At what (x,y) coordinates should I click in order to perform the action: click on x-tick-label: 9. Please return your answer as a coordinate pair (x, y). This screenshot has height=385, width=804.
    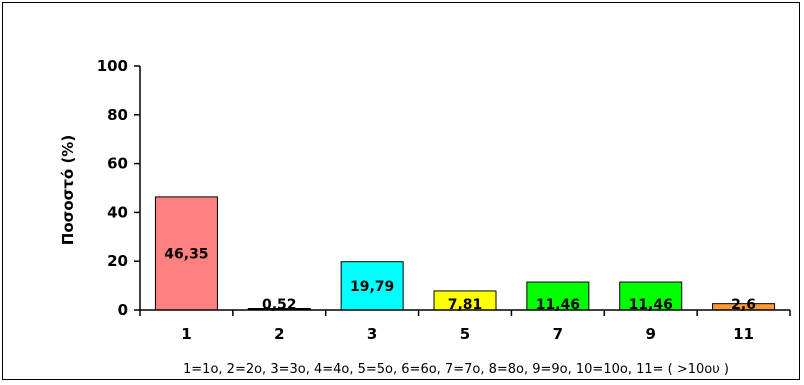
    Looking at the image, I should click on (650, 334).